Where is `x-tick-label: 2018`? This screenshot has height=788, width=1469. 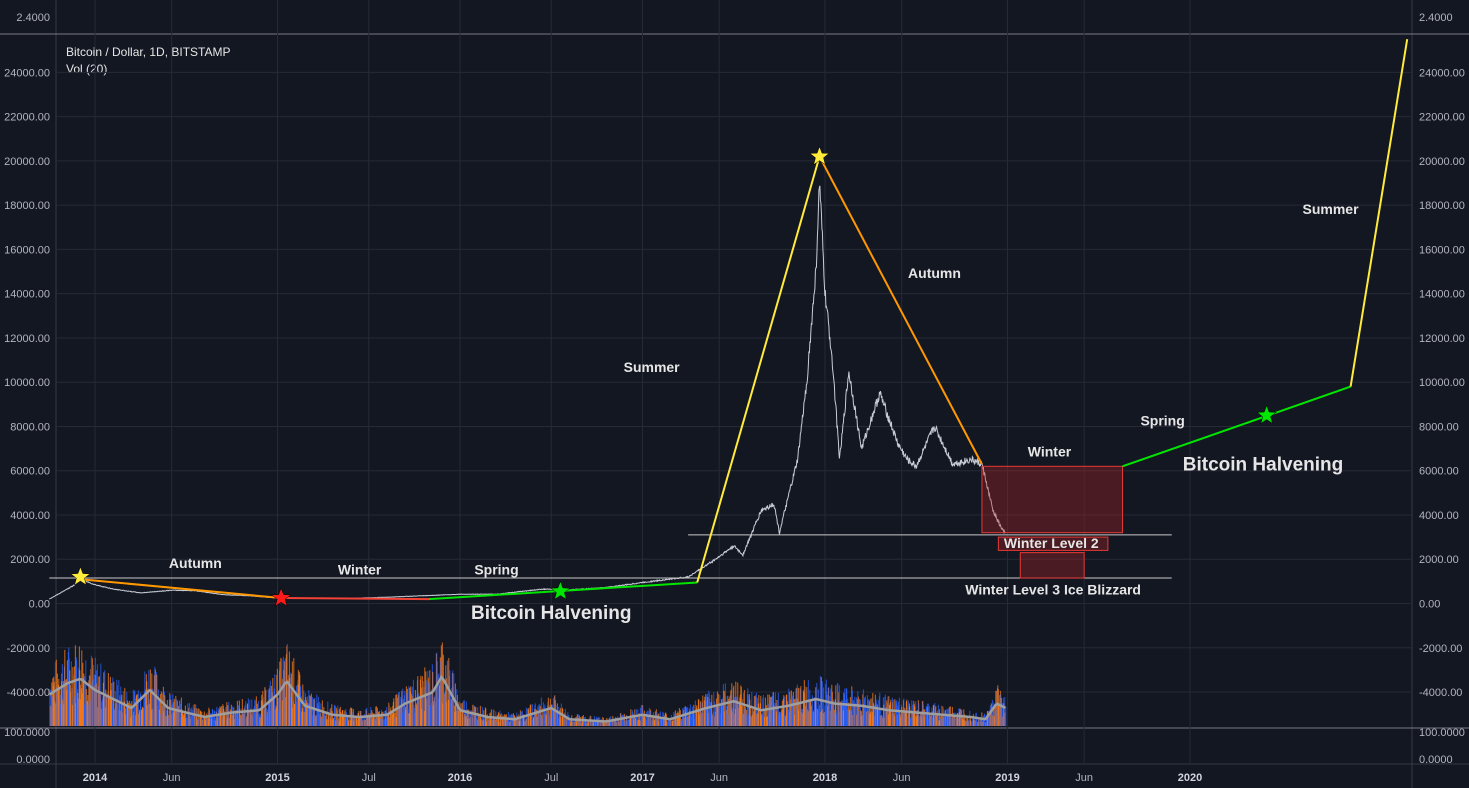 x-tick-label: 2018 is located at coordinates (825, 778).